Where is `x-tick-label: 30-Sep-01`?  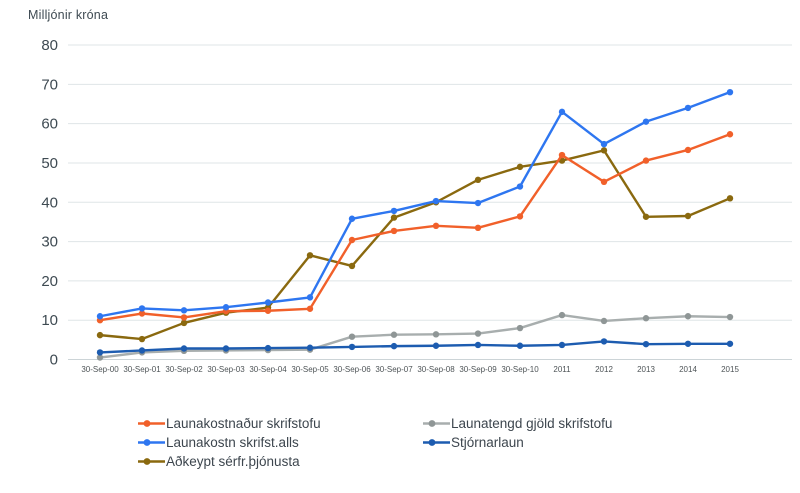
x-tick-label: 30-Sep-01 is located at coordinates (142, 369).